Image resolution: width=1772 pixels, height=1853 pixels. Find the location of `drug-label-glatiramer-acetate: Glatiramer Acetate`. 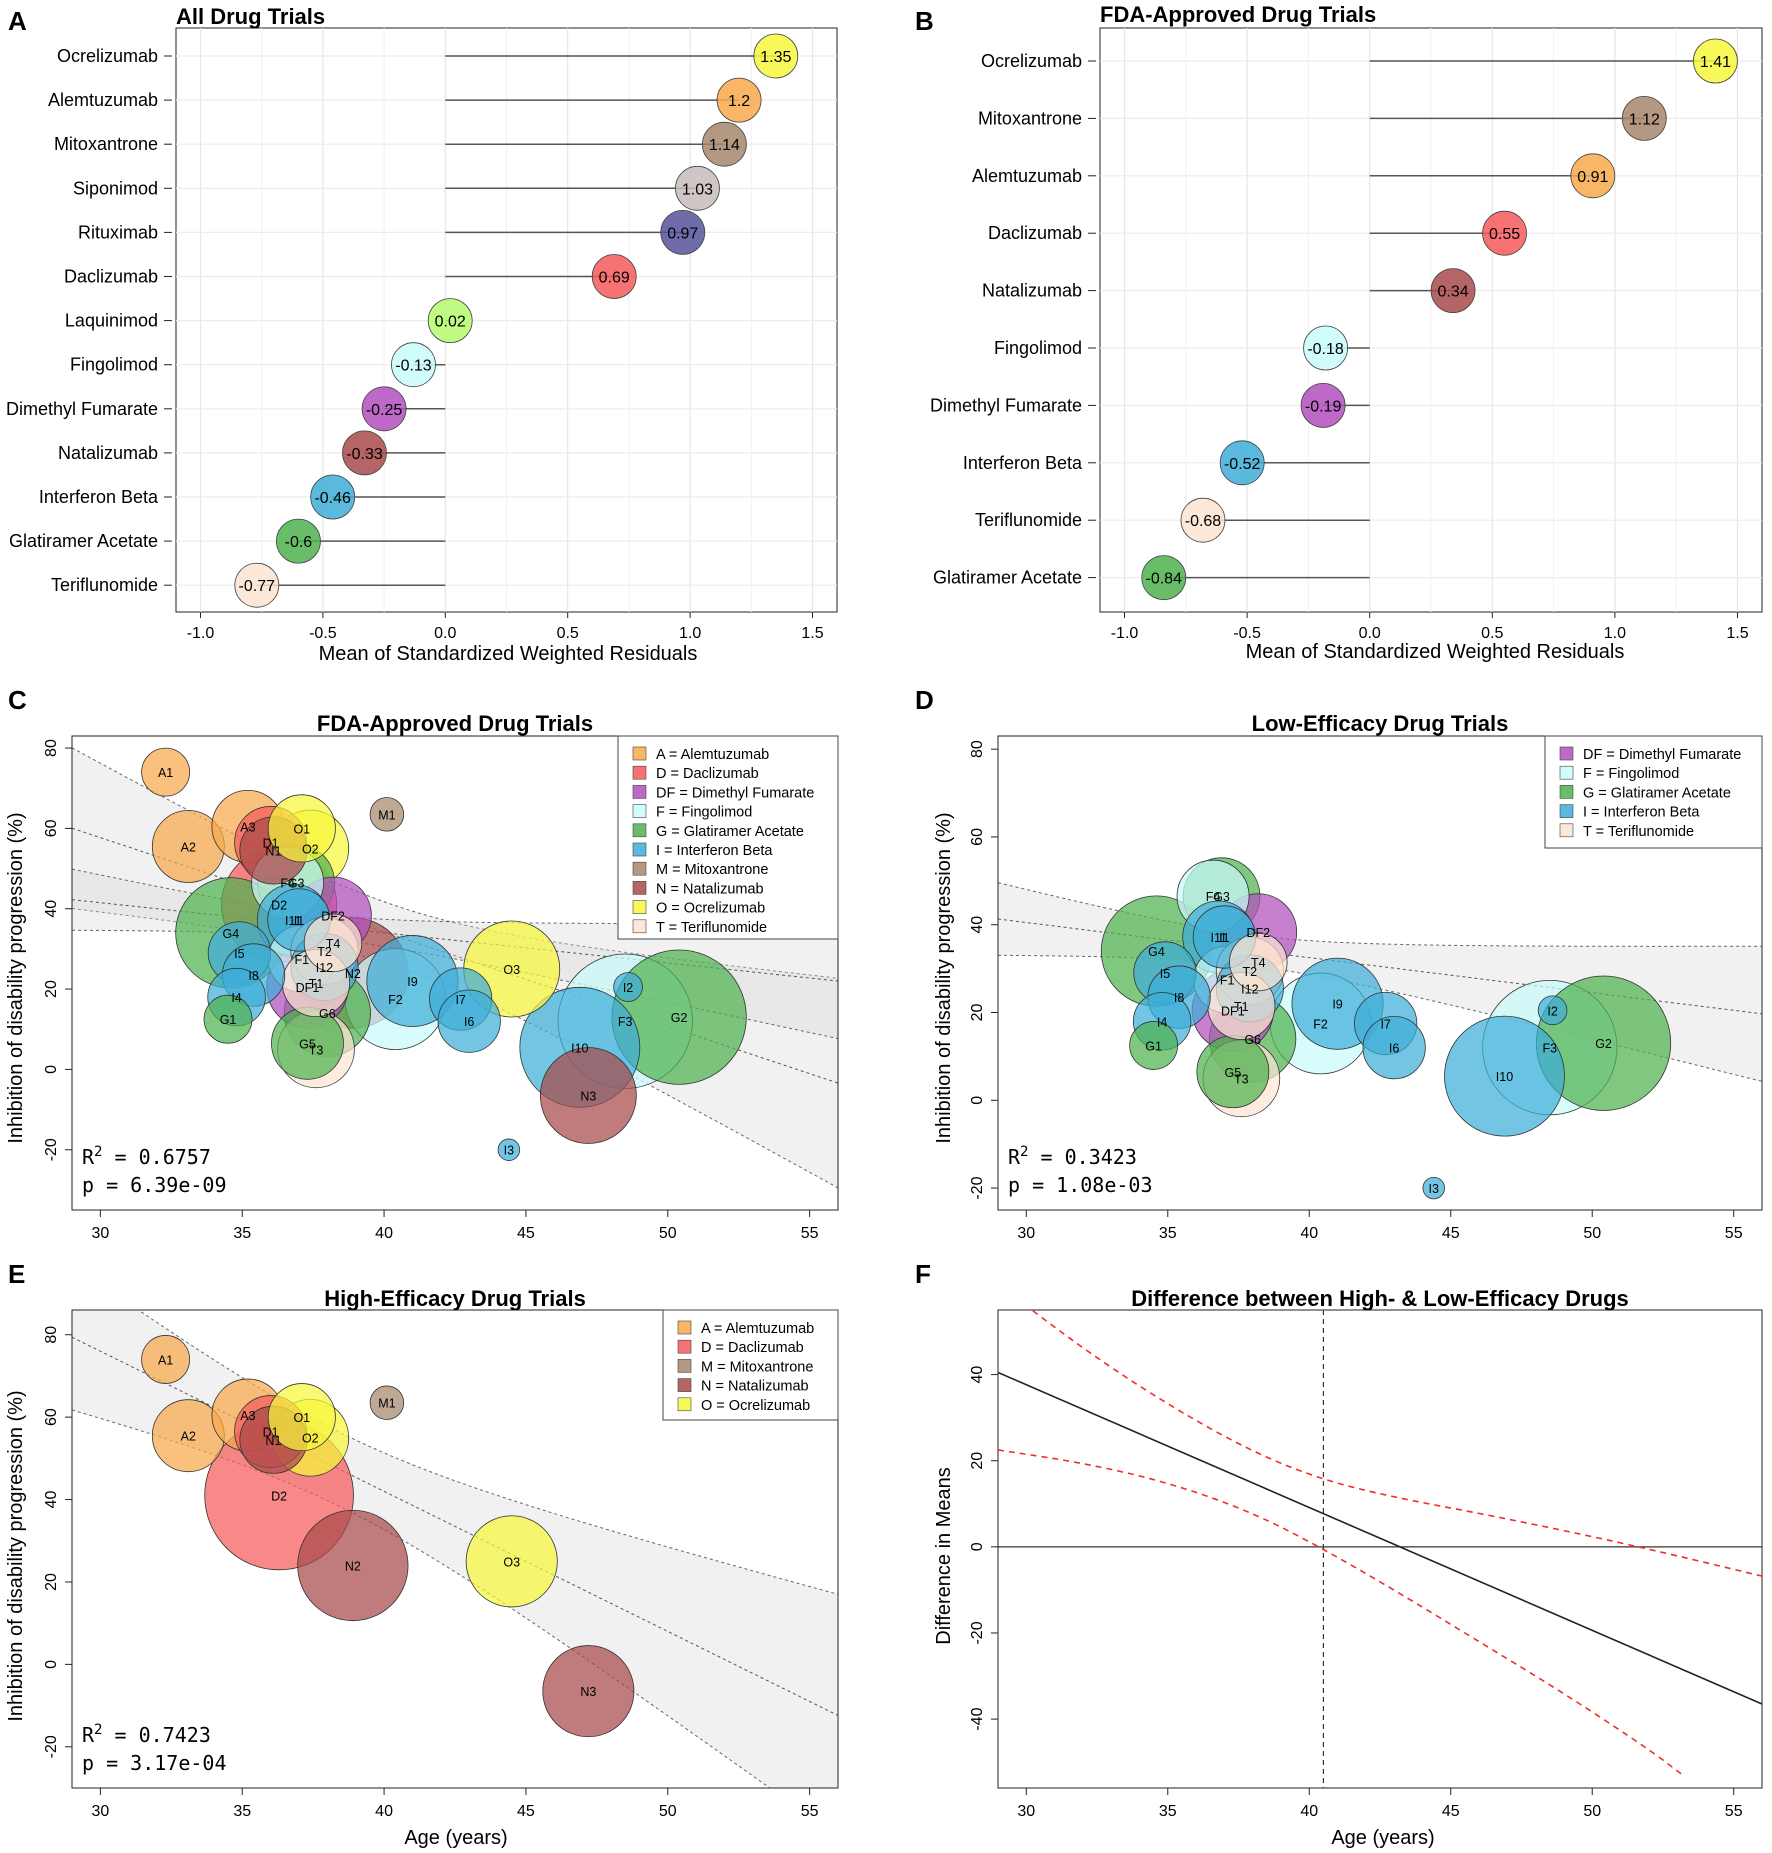

drug-label-glatiramer-acetate: Glatiramer Acetate is located at coordinates (1007, 578).